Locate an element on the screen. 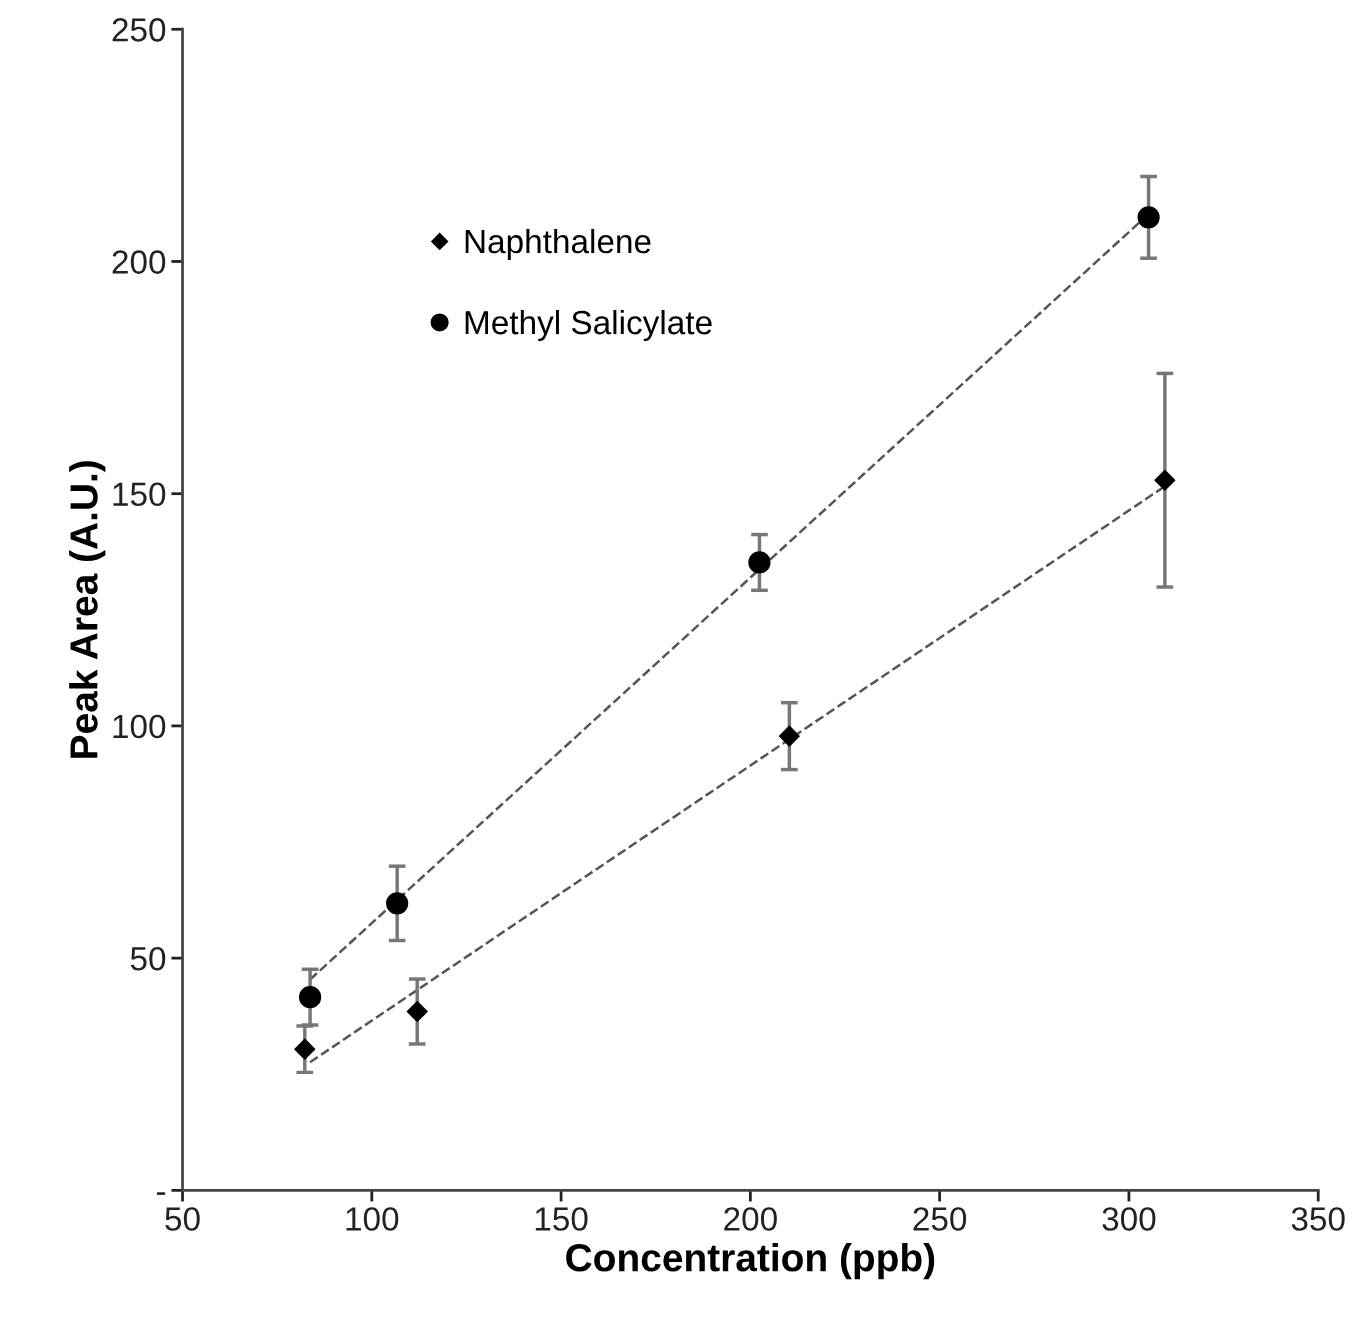  x-tick-label: 150 is located at coordinates (561, 1219).